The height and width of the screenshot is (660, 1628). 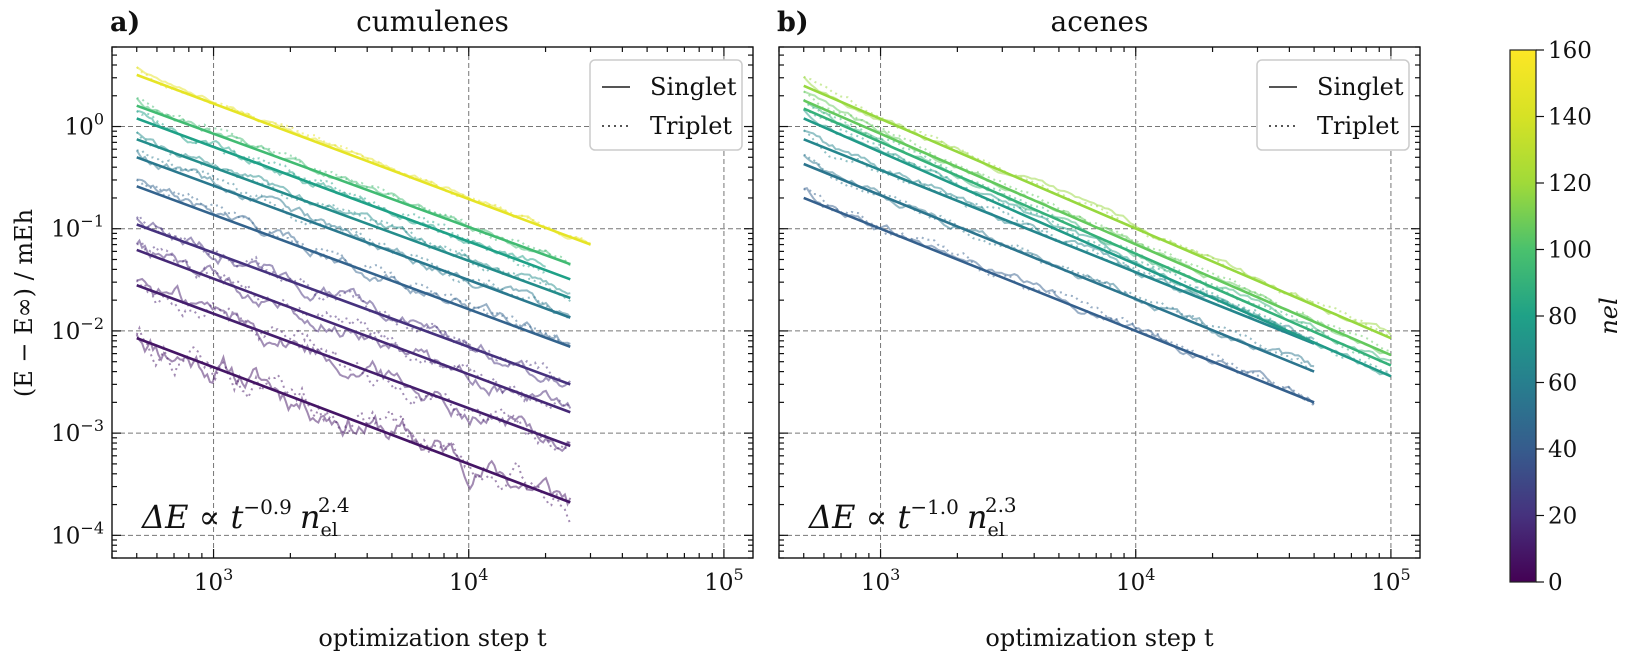 What do you see at coordinates (1570, 184) in the screenshot?
I see `colorbar-tick-label: 120` at bounding box center [1570, 184].